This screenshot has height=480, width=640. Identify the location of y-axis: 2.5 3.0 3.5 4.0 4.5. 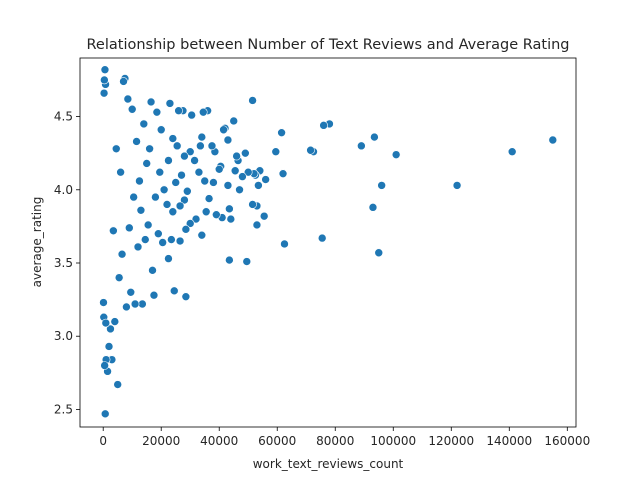
(67, 263).